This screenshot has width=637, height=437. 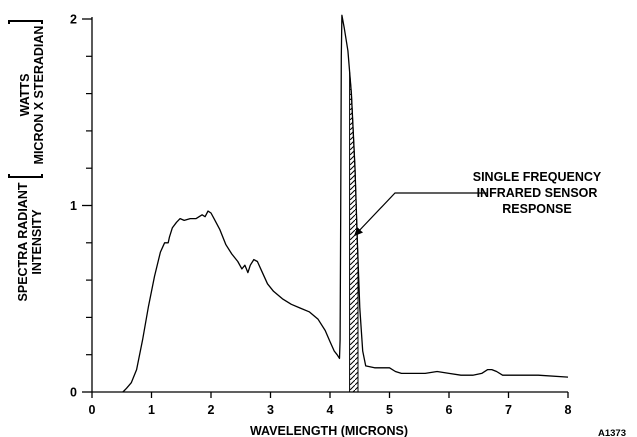 I want to click on x-tick-label: 7, so click(x=508, y=410).